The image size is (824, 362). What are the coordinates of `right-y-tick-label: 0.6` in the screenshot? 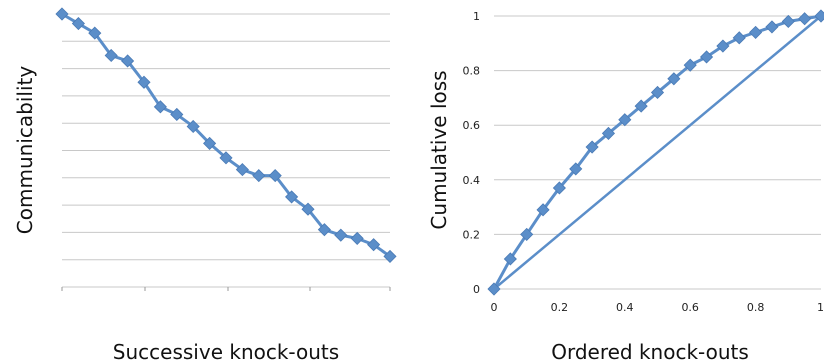 It's located at (472, 125).